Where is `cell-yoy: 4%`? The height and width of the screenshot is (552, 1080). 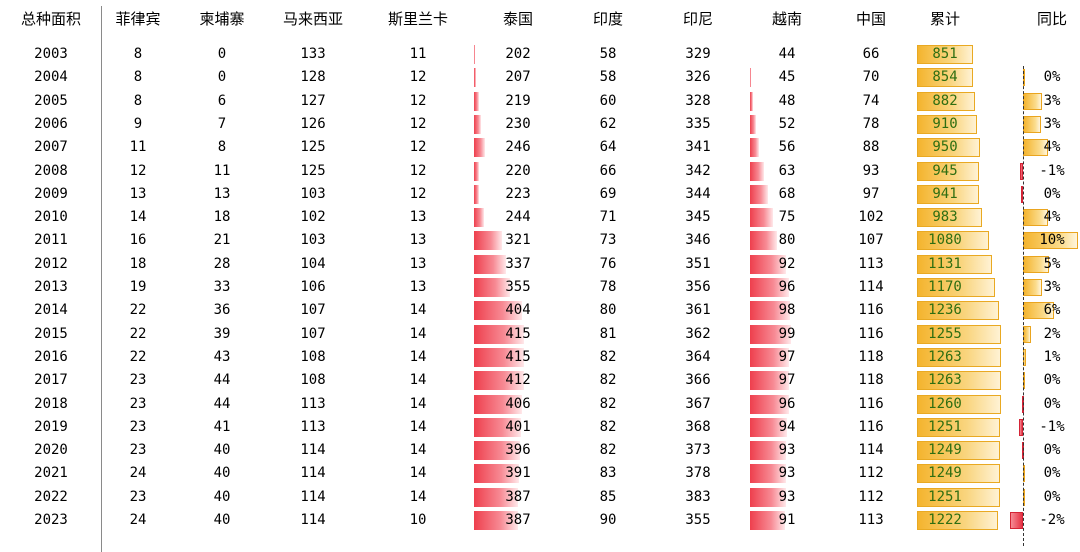
cell-yoy: 4% is located at coordinates (1052, 147).